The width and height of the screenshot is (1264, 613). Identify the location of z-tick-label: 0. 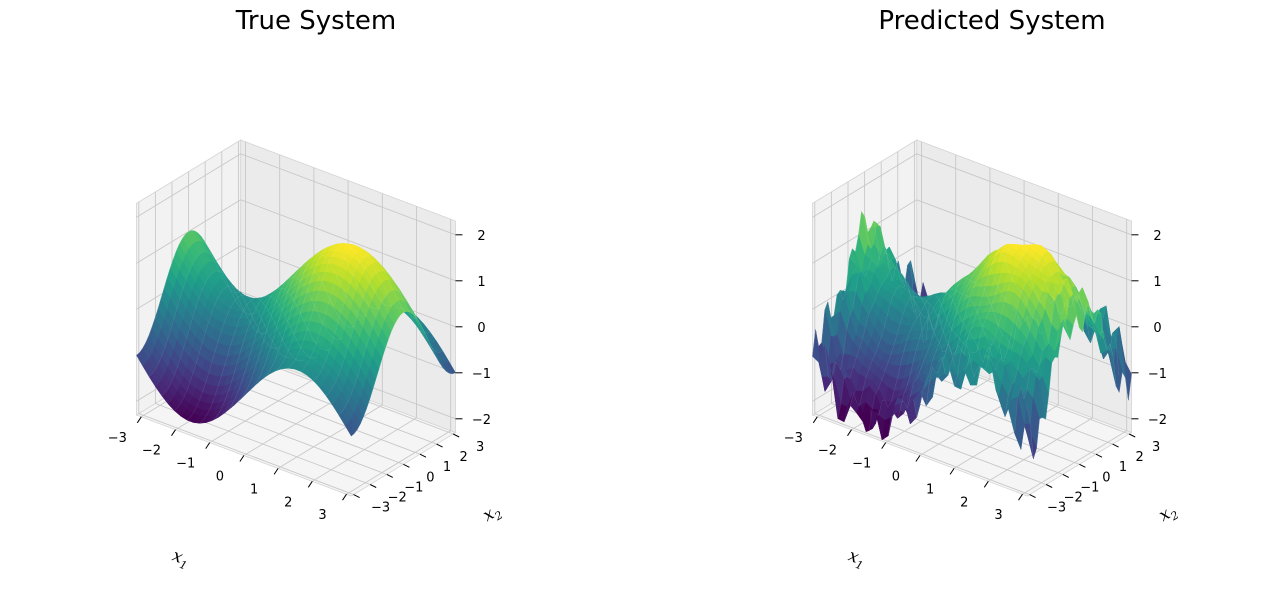
(1157, 328).